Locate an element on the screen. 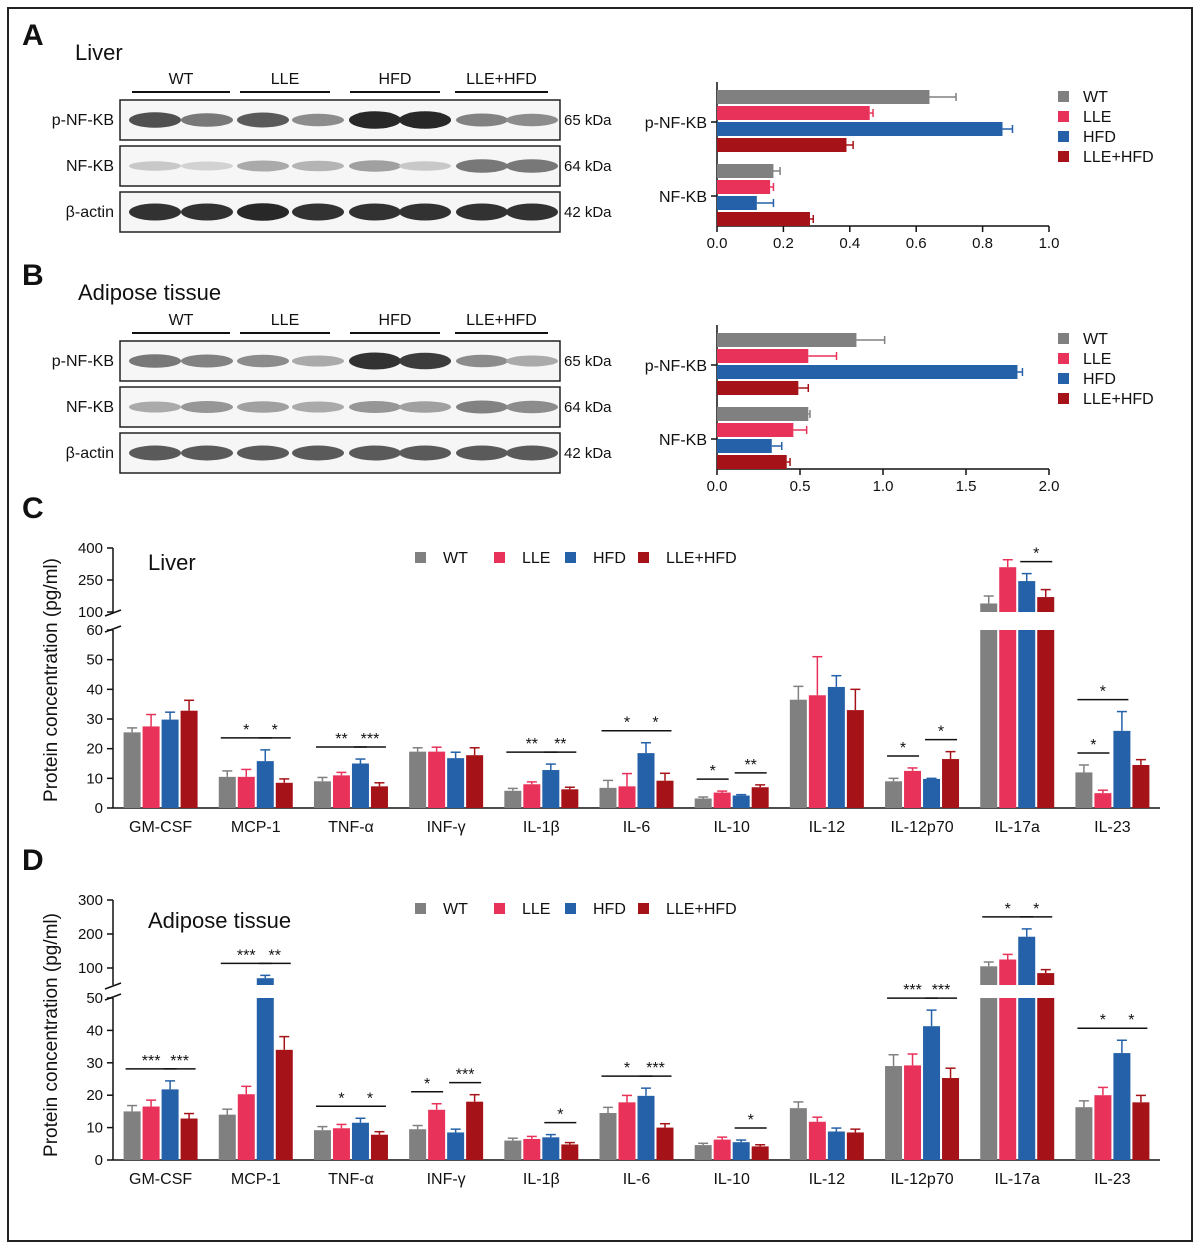 The height and width of the screenshot is (1247, 1200). legend-label-lle-hfd: LLE+HFD is located at coordinates (701, 909).